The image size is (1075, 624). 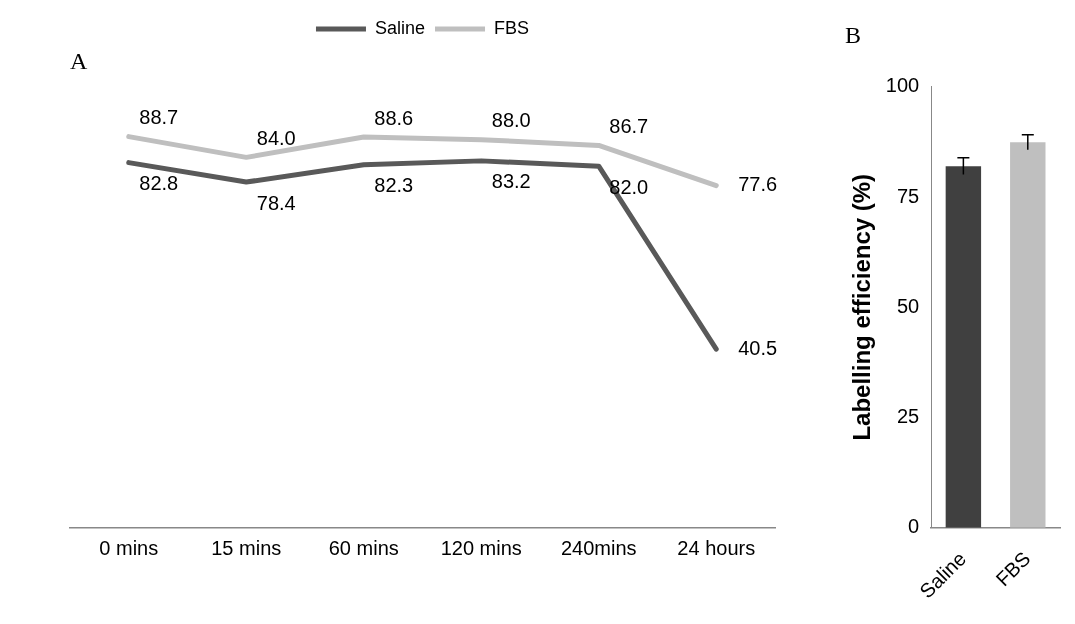 What do you see at coordinates (511, 120) in the screenshot?
I see `data-label: 88.0` at bounding box center [511, 120].